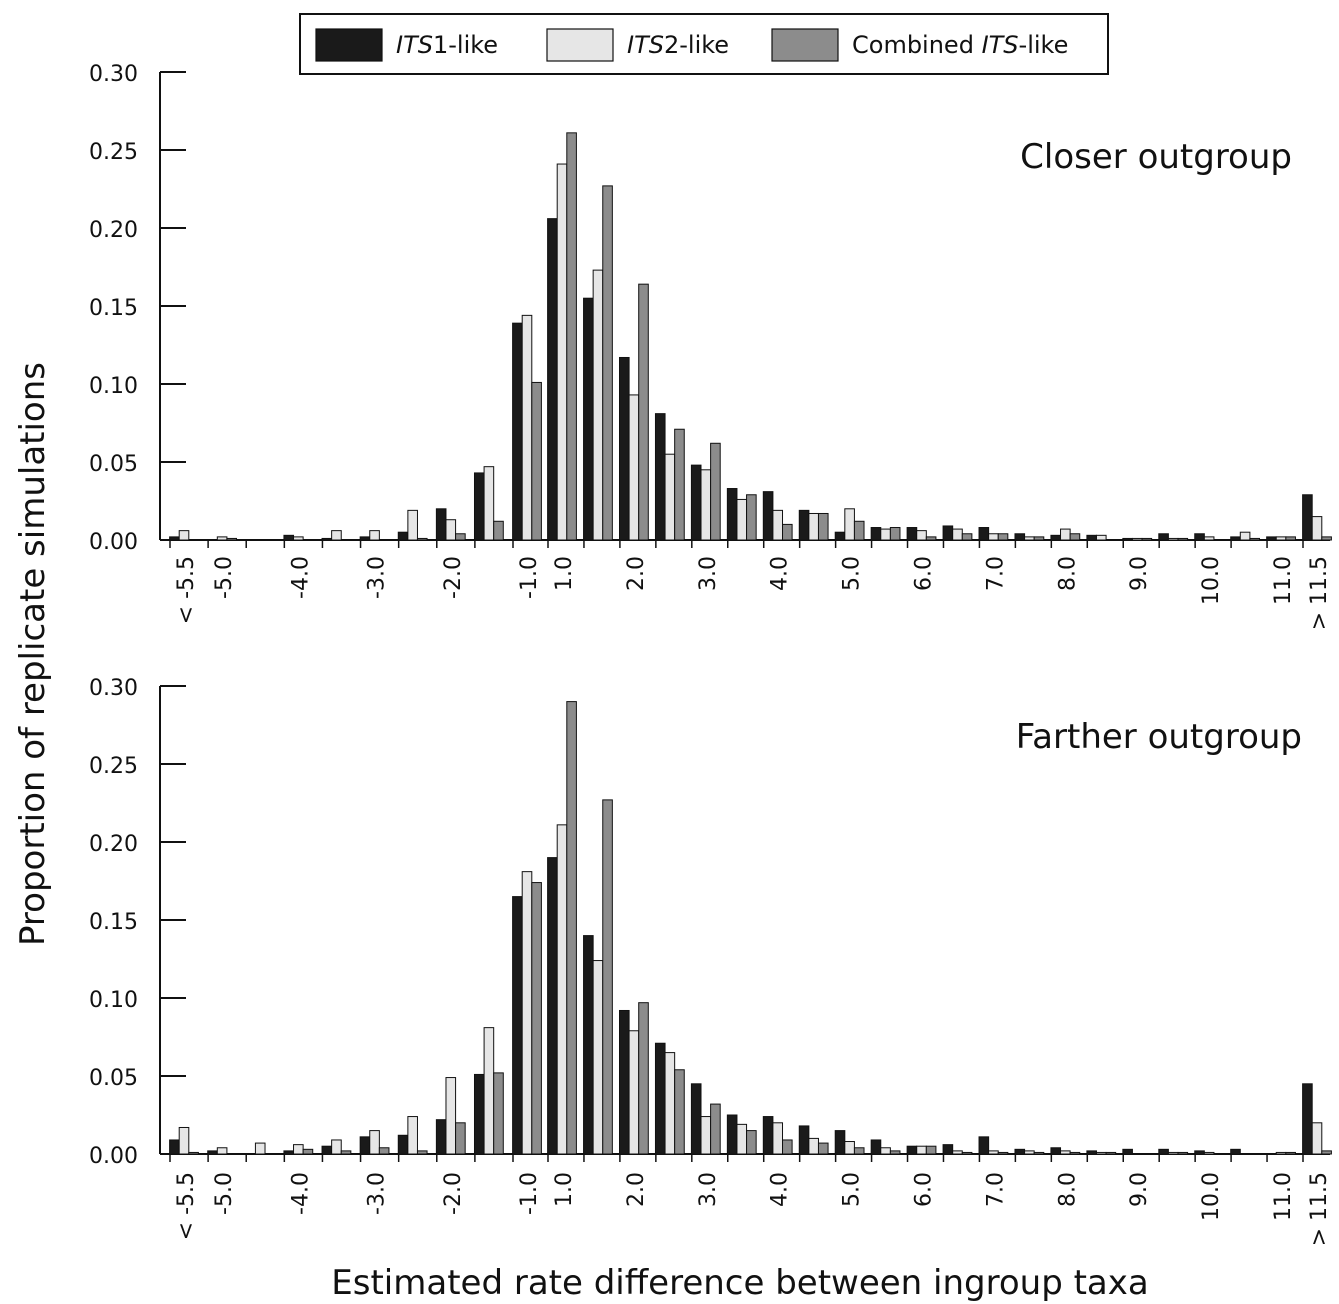  Describe the element at coordinates (636, 573) in the screenshot. I see `x-tick-label: 2.0` at that location.